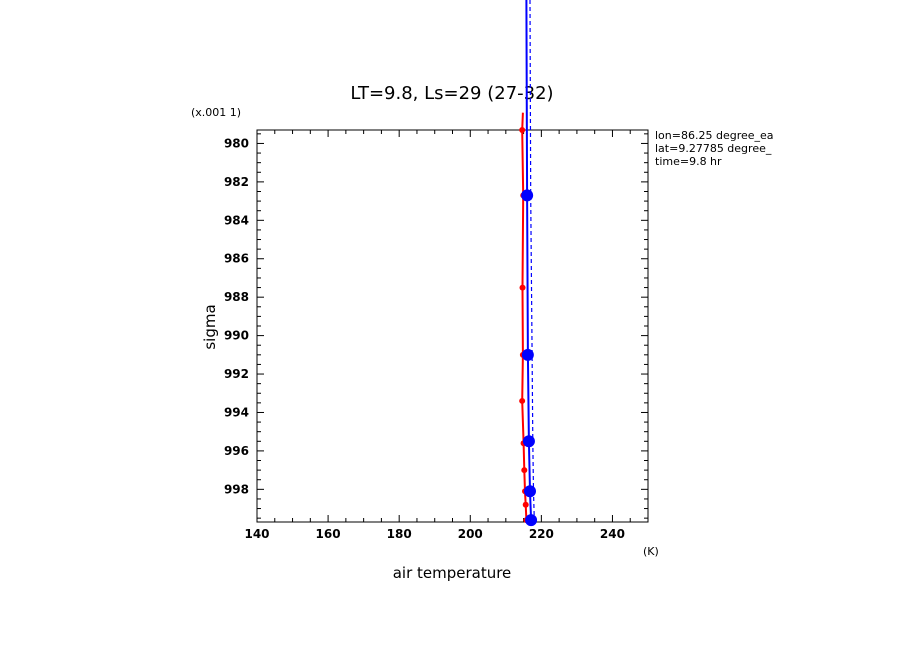 This screenshot has width=904, height=654. Describe the element at coordinates (236, 220) in the screenshot. I see `y-tick-label: 984` at that location.